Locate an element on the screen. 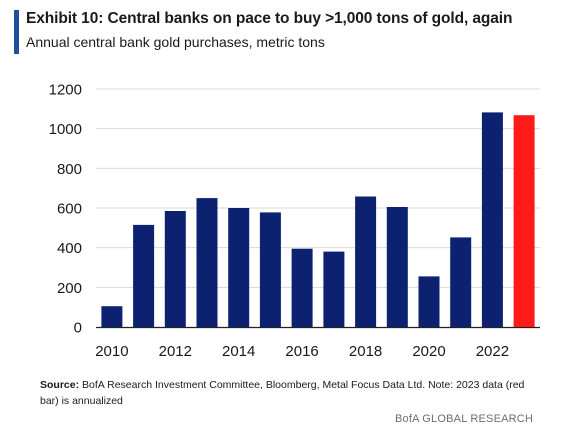 The width and height of the screenshot is (567, 435). source-label: Source: is located at coordinates (60, 385).